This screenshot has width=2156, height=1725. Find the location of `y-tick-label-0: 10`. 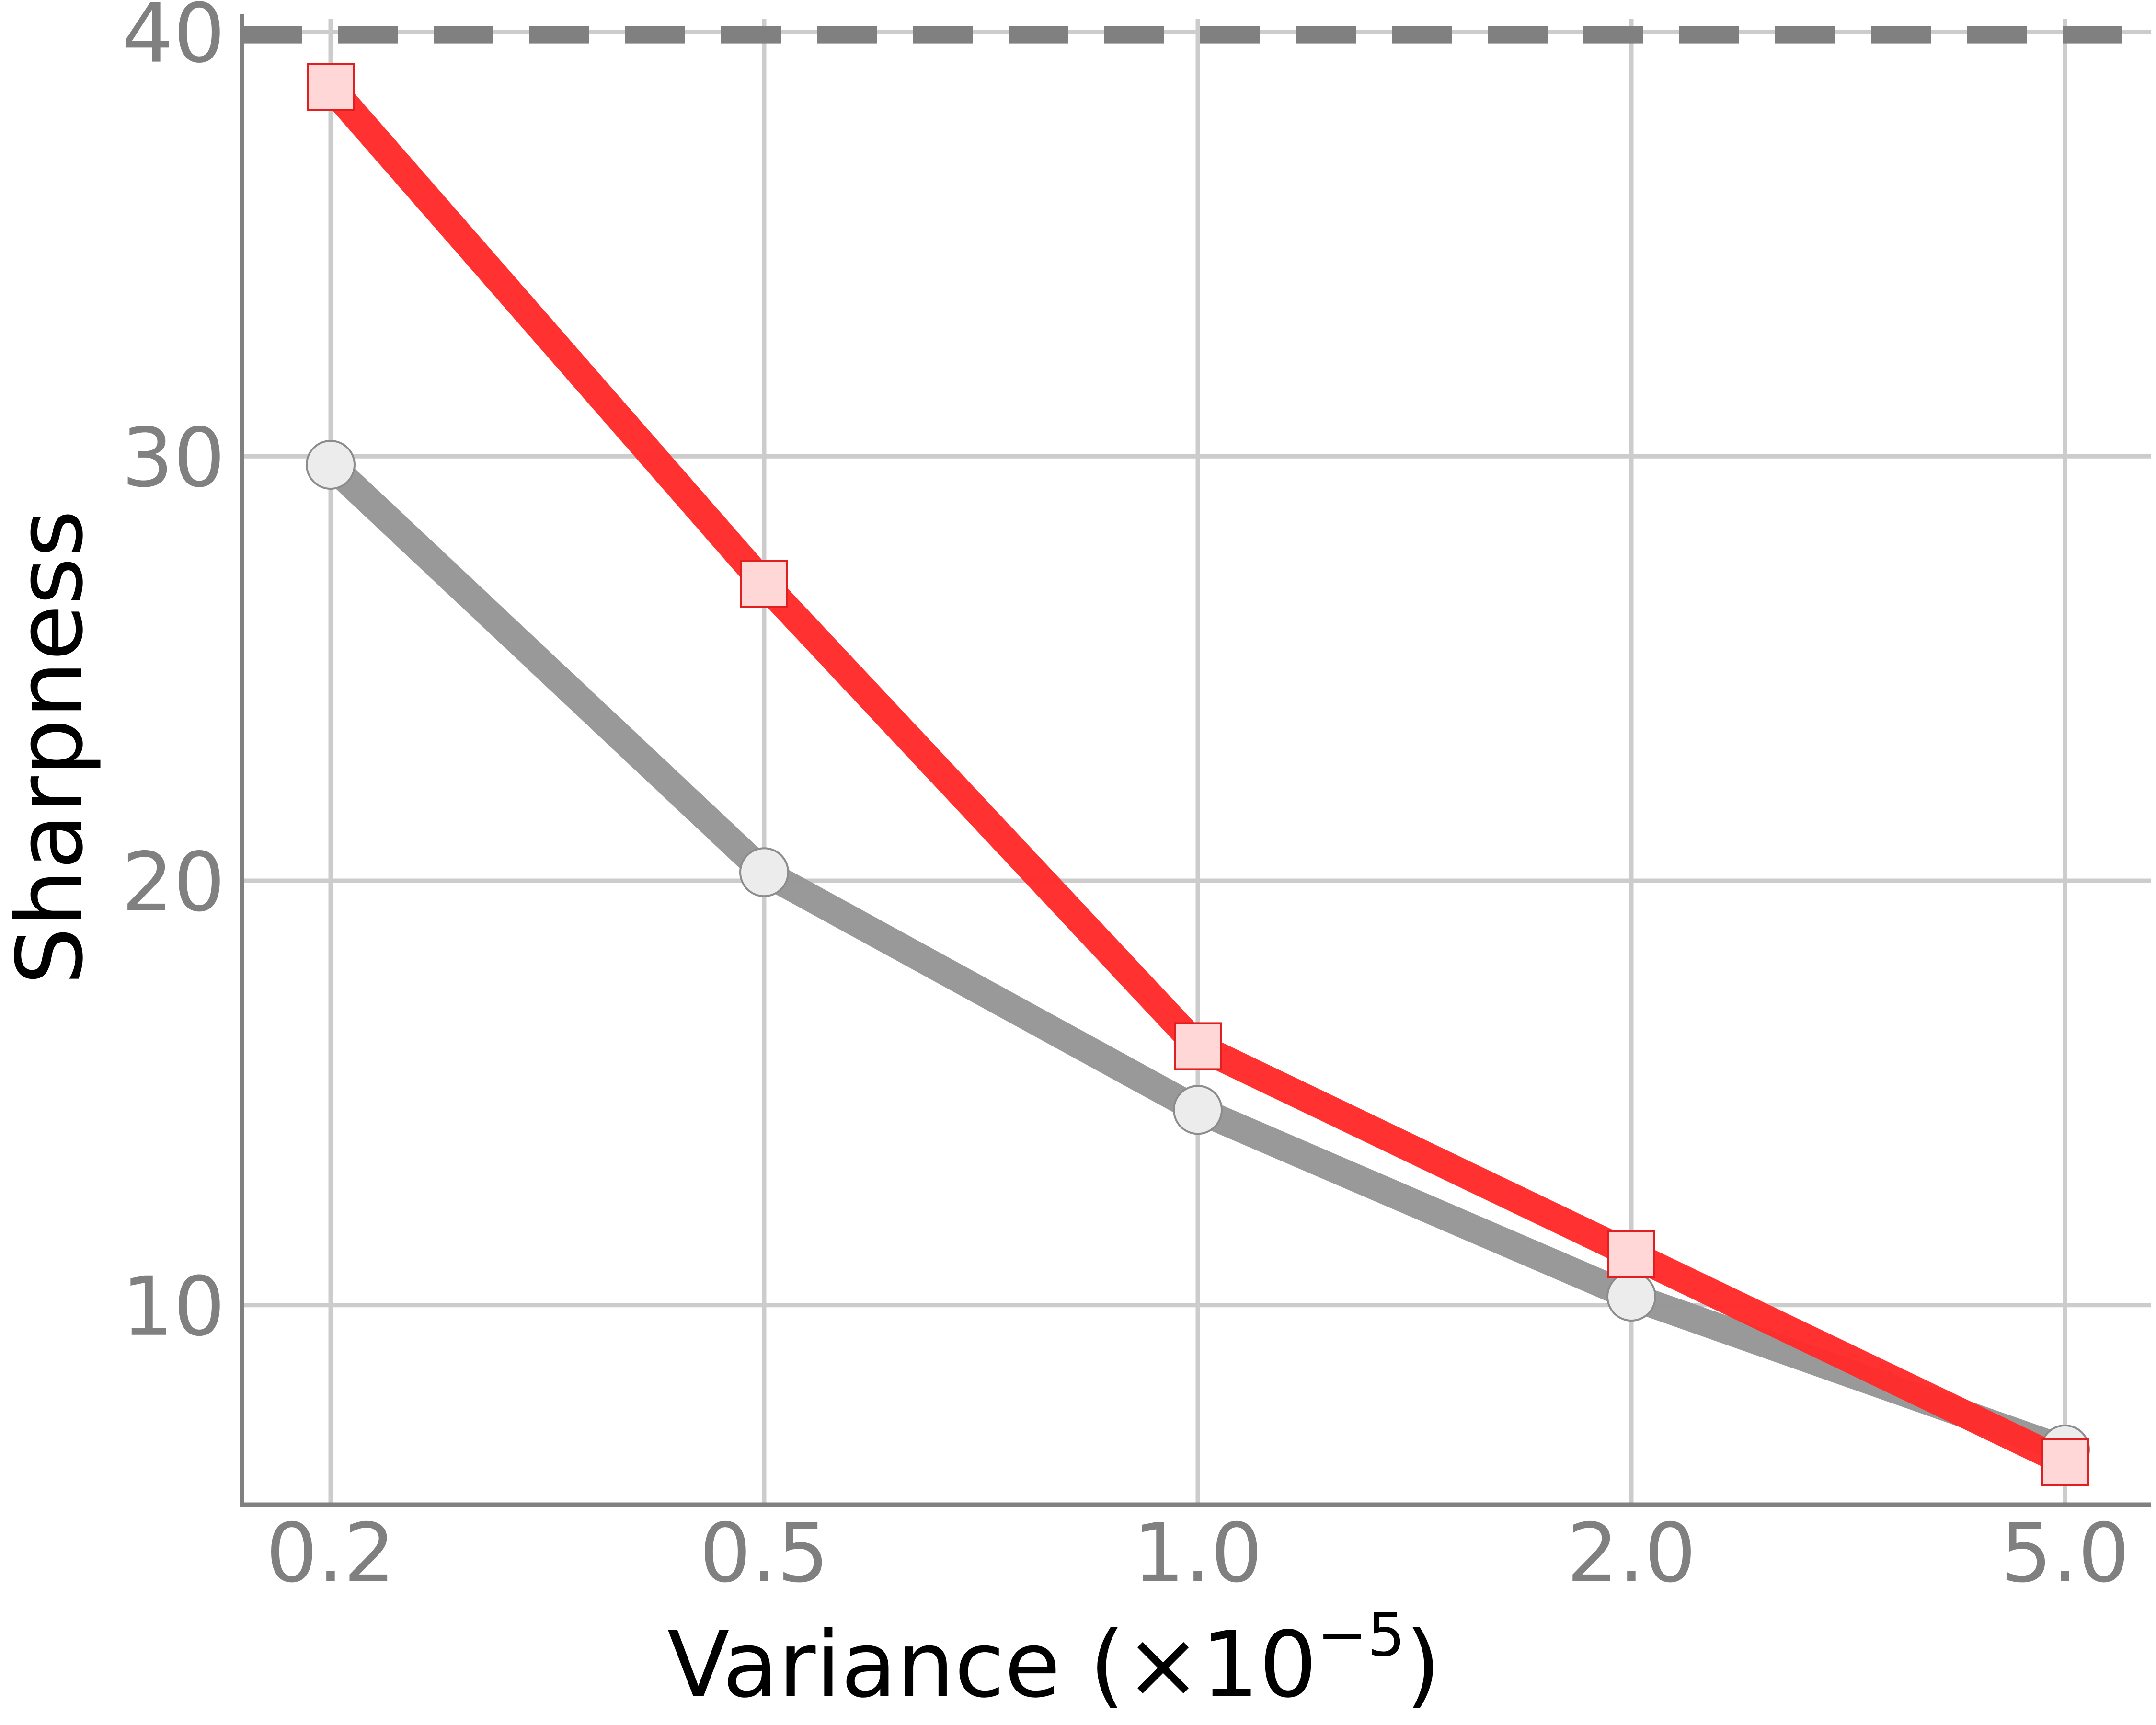

y-tick-label-0: 10 is located at coordinates (173, 1307).